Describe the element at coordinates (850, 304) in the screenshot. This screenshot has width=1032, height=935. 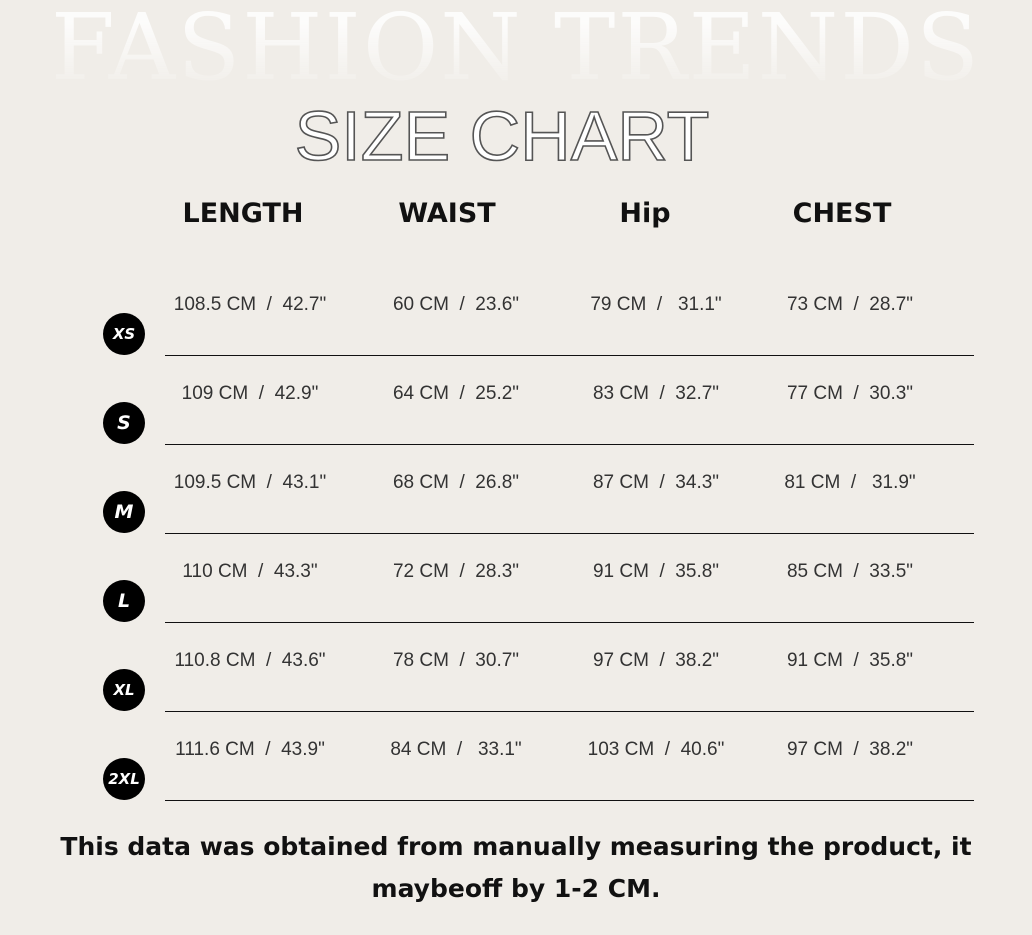
I see `cell-chest: 73 CM / 28.7"` at that location.